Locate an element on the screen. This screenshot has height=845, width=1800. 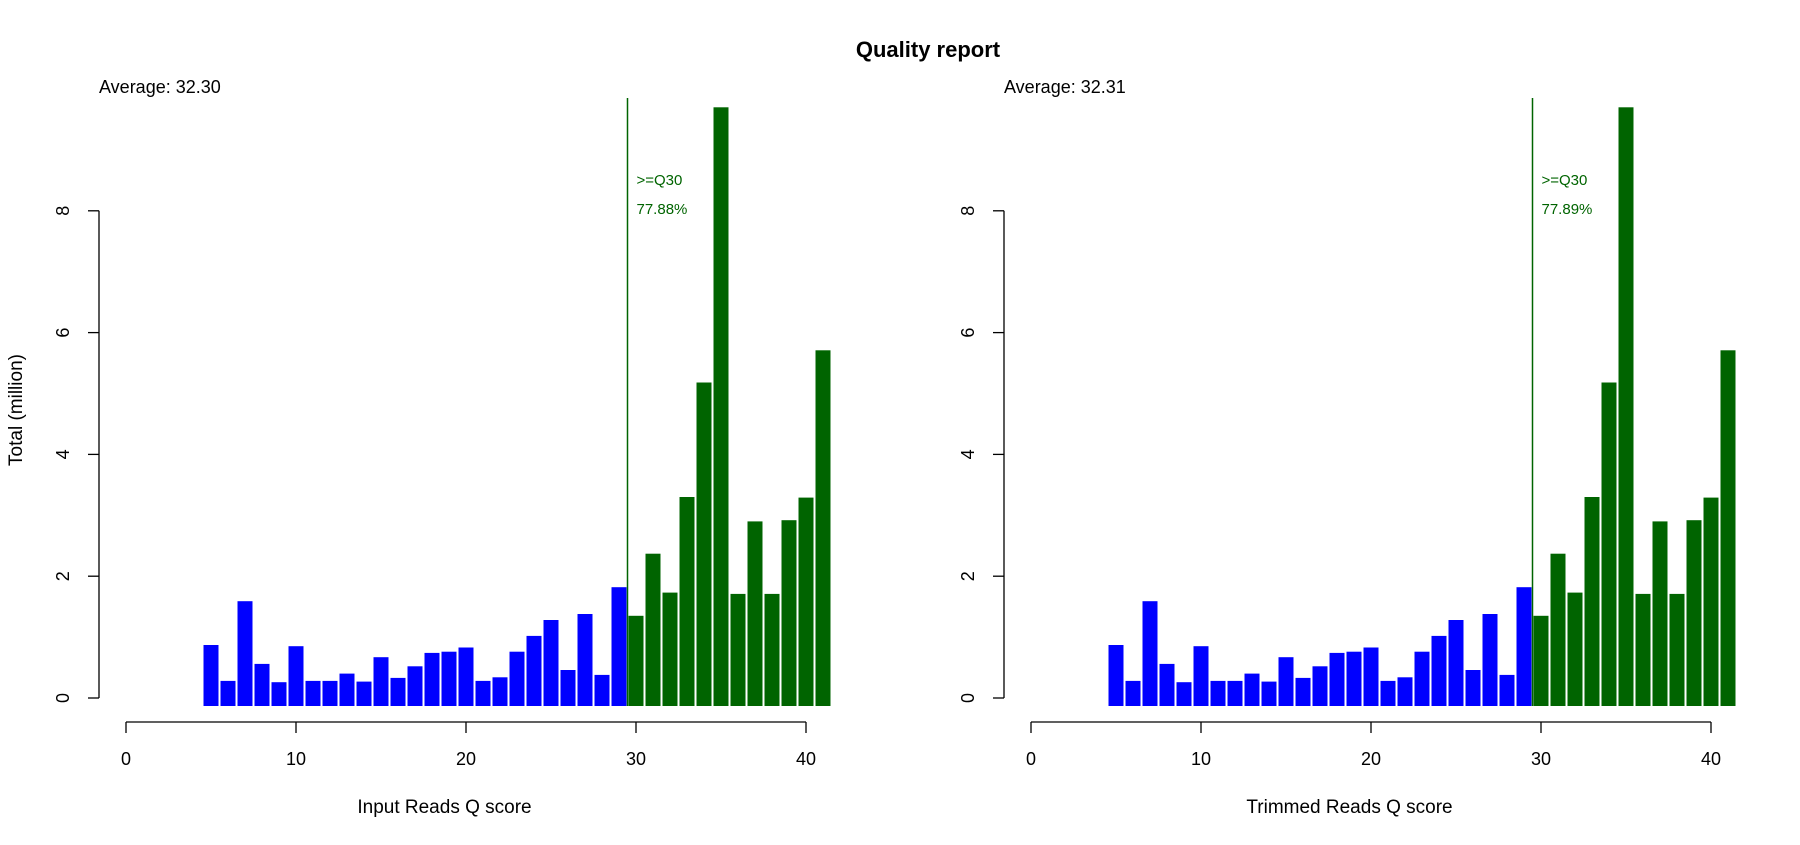
x-tick-label-0: 0 is located at coordinates (1031, 759).